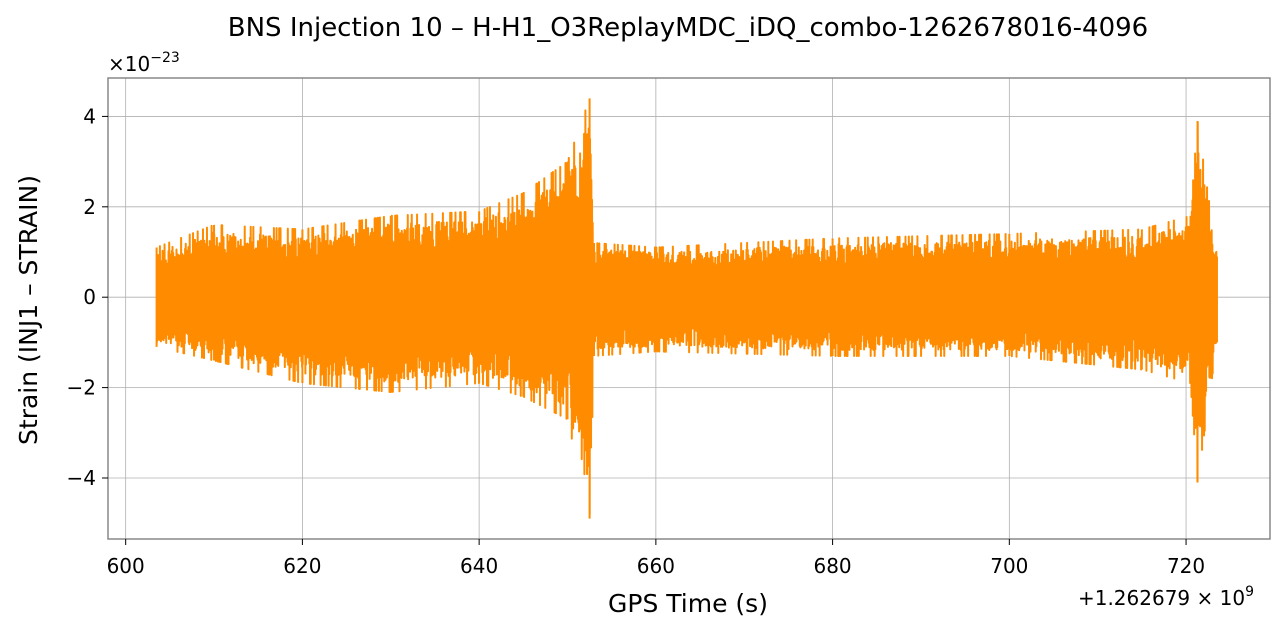  I want to click on y-tick-label: −2, so click(81, 388).